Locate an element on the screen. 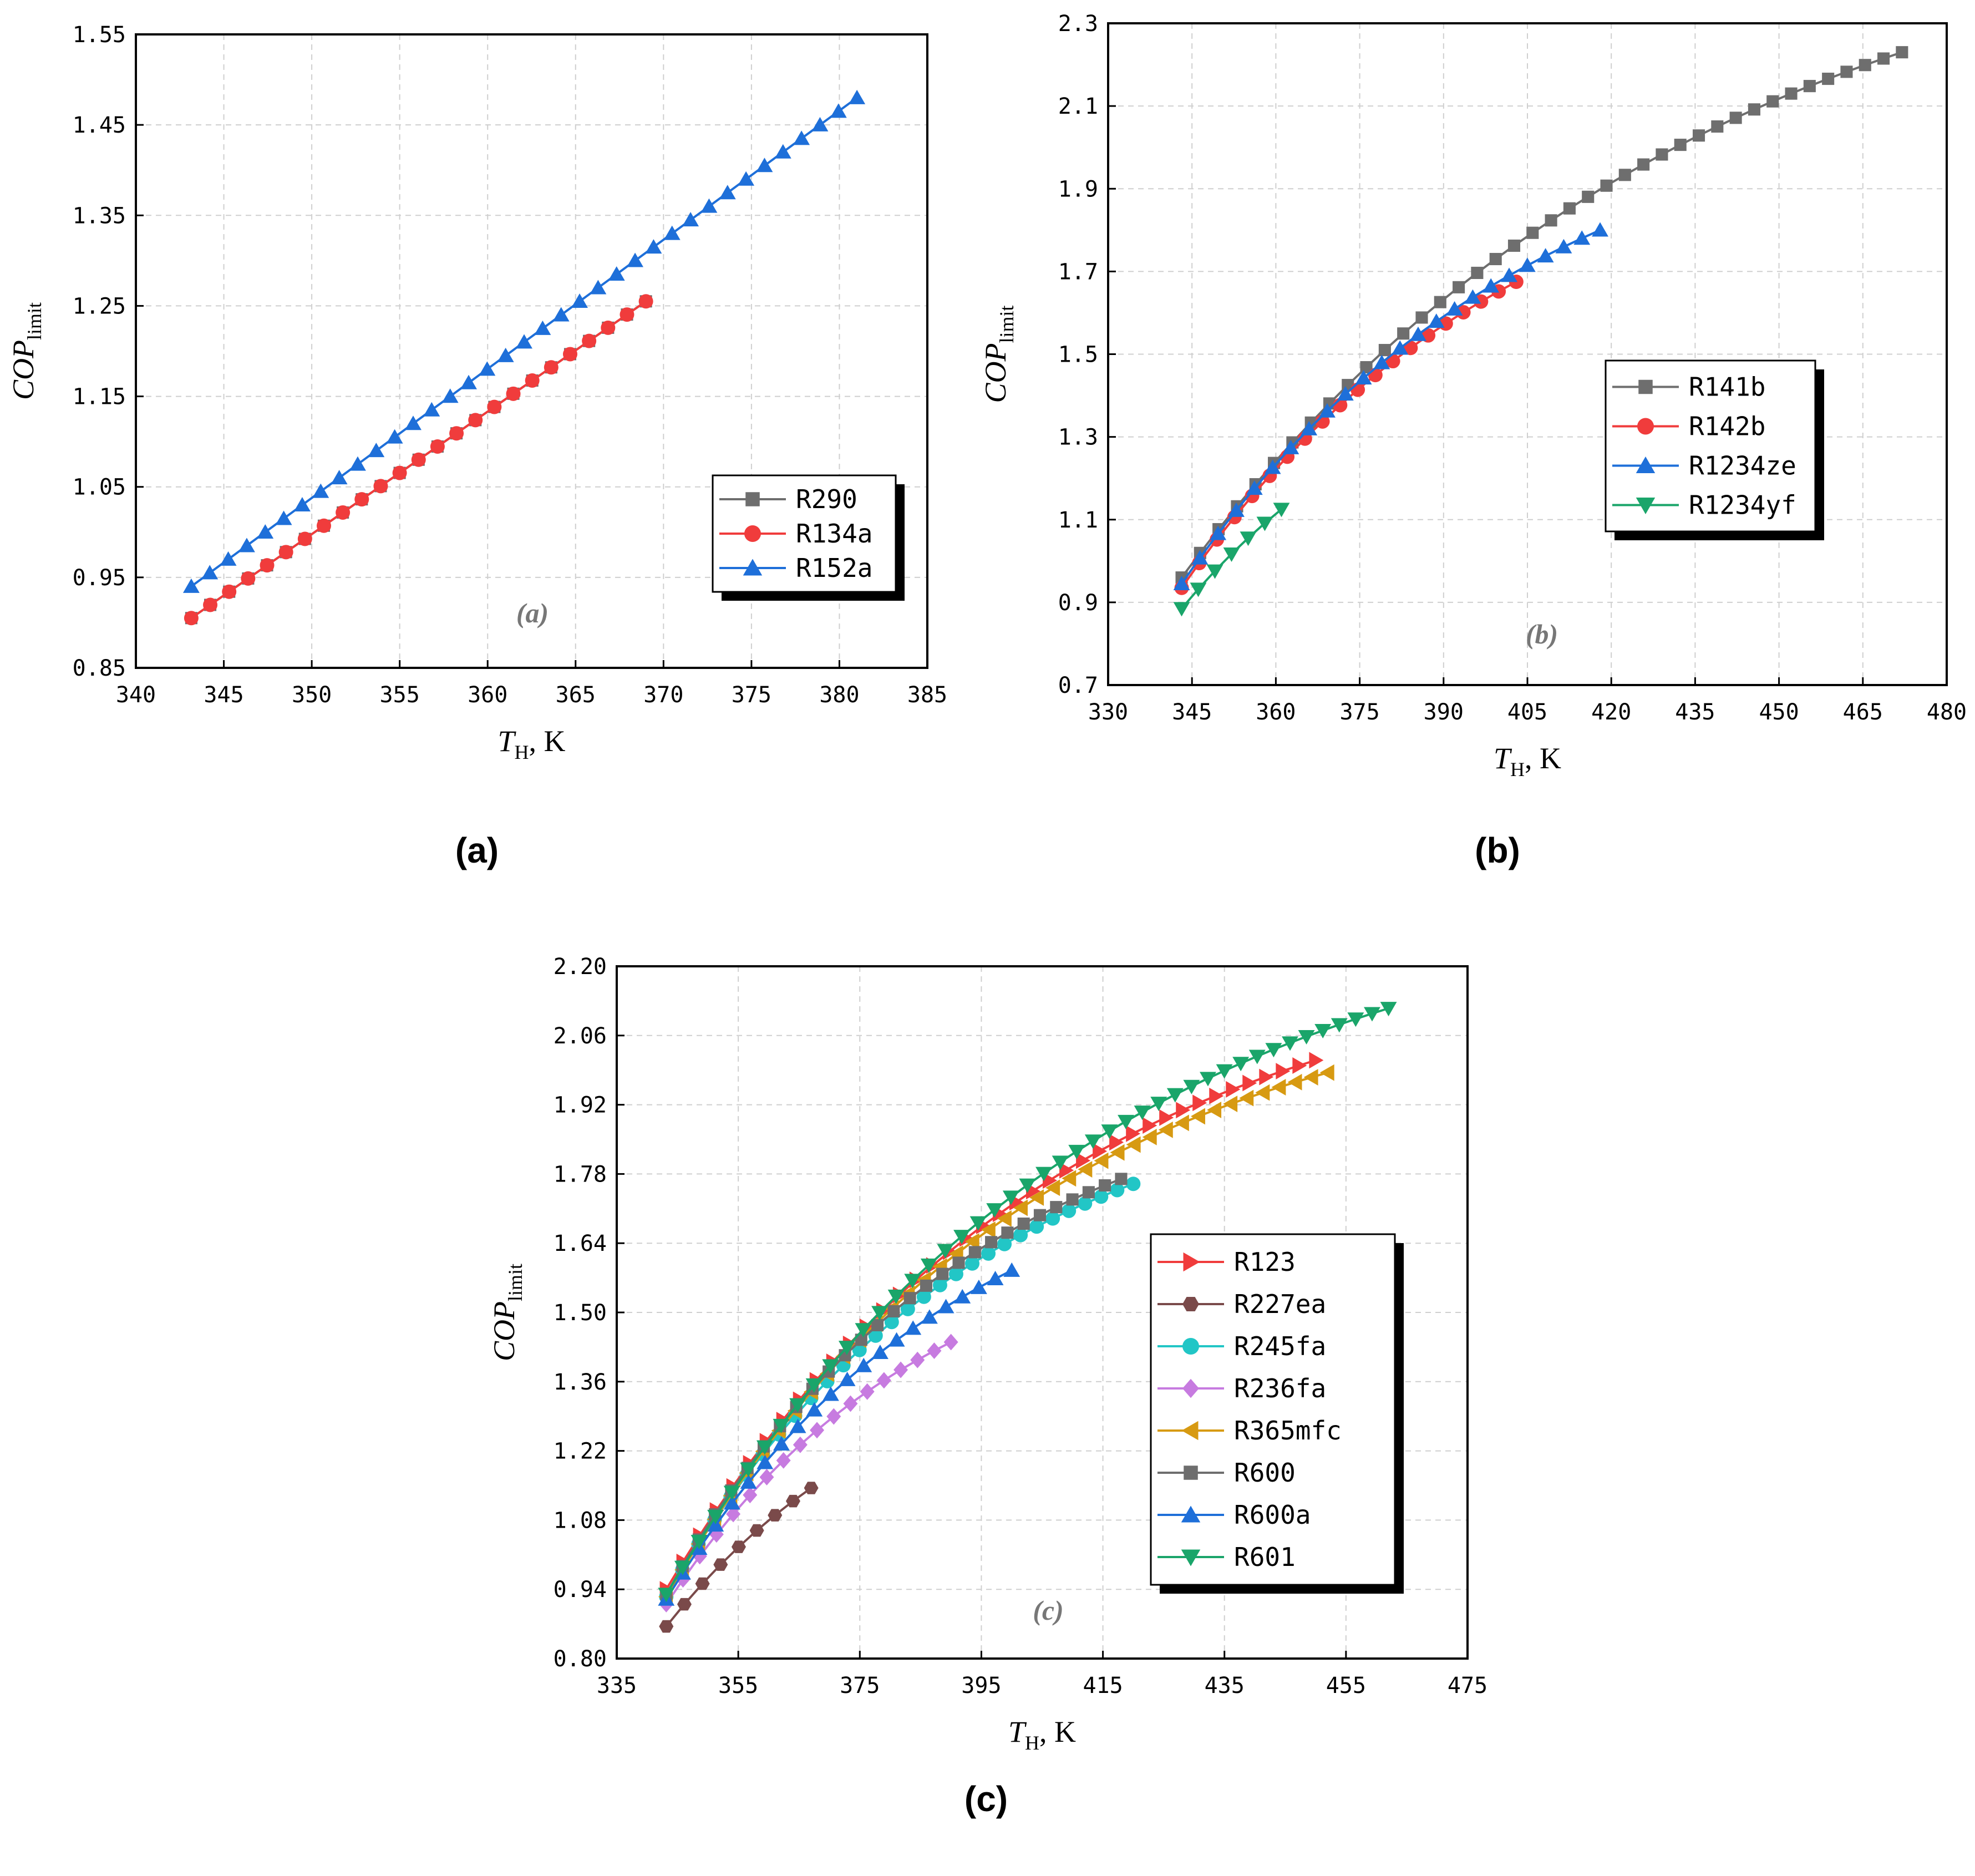  y-tick-label: 2.1 is located at coordinates (1078, 106).